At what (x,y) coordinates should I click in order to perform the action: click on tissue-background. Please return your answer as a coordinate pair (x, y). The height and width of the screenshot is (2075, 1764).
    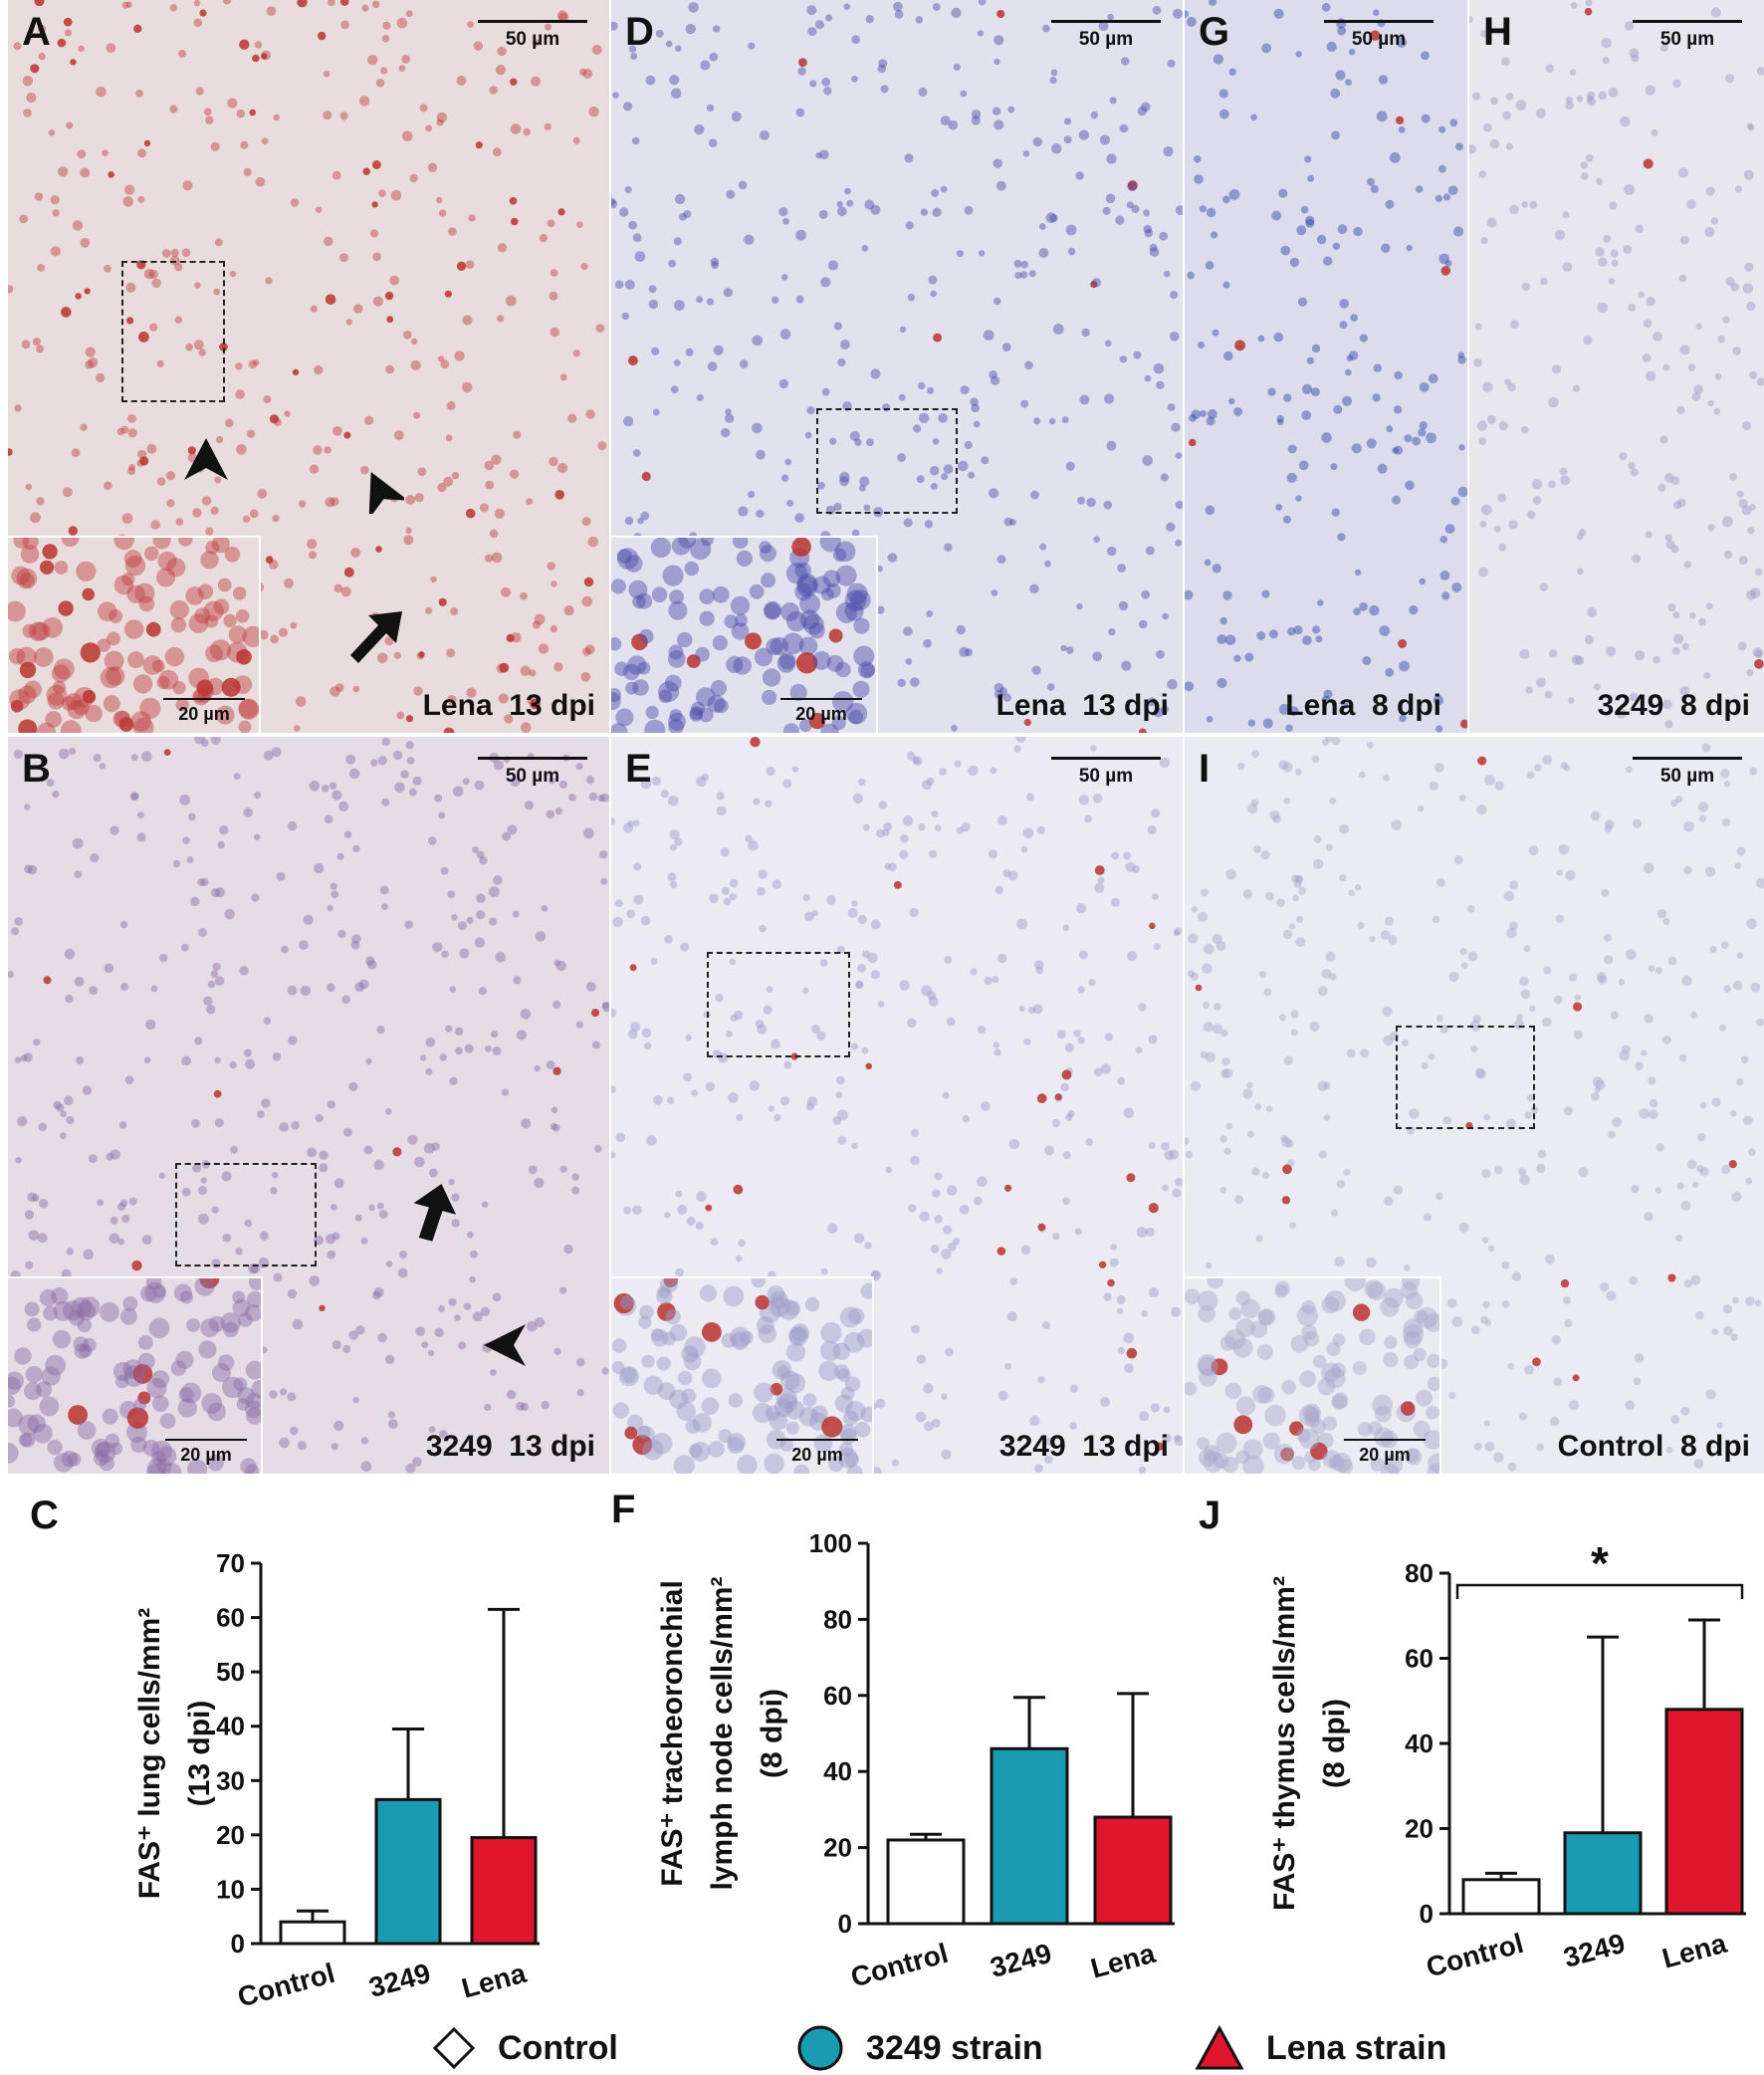
    Looking at the image, I should click on (741, 1376).